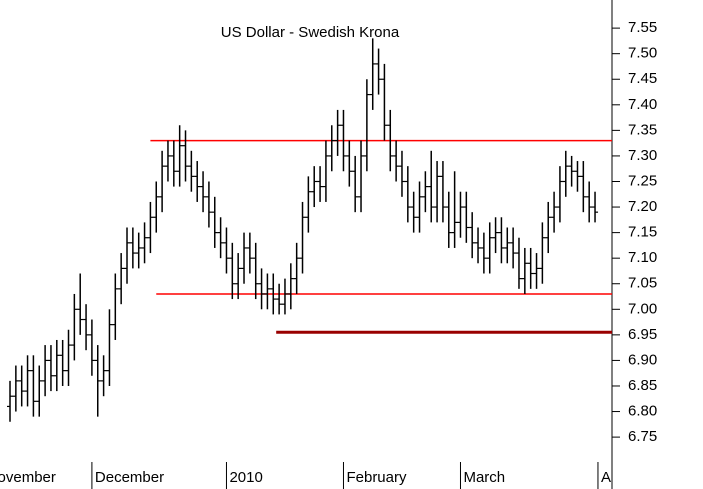 This screenshot has height=489, width=703. What do you see at coordinates (642, 334) in the screenshot?
I see `y-tick-label: 6.95` at bounding box center [642, 334].